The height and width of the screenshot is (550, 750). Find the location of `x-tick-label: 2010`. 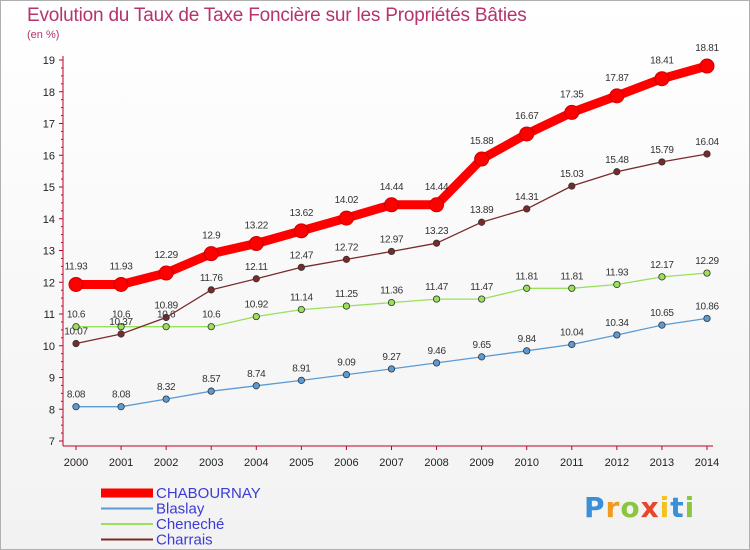

x-tick-label: 2010 is located at coordinates (526, 463).